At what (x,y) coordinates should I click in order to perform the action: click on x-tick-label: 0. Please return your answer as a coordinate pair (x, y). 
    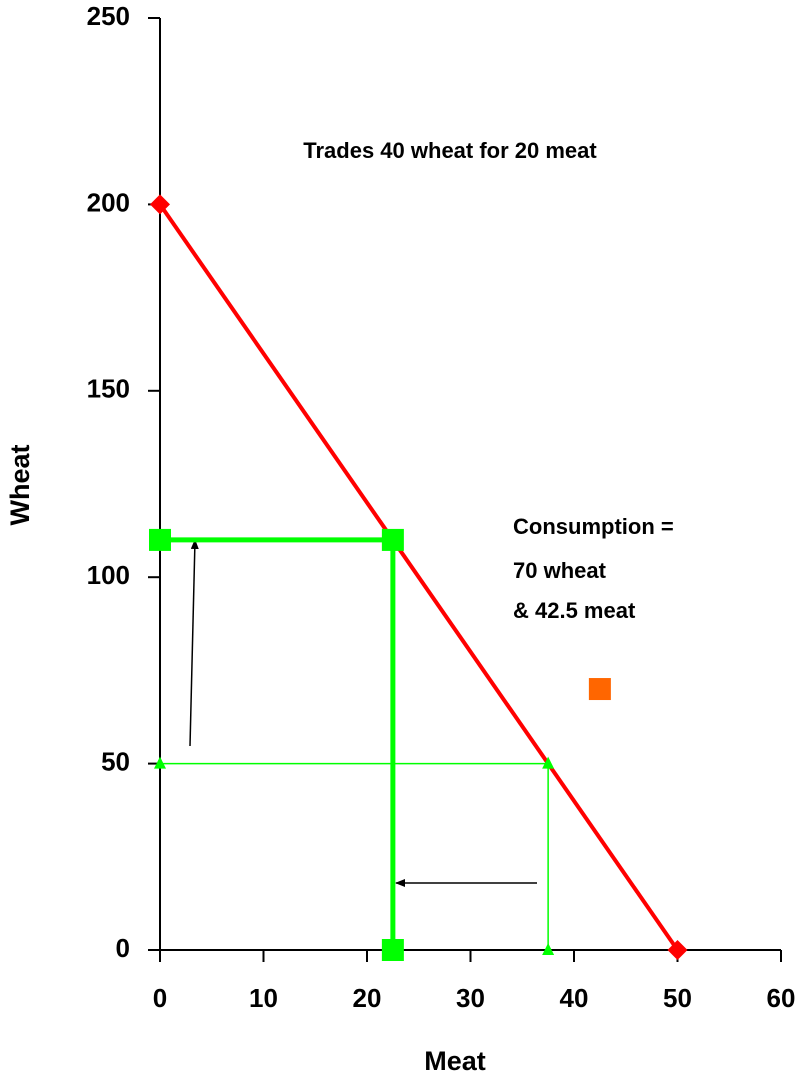
    Looking at the image, I should click on (160, 998).